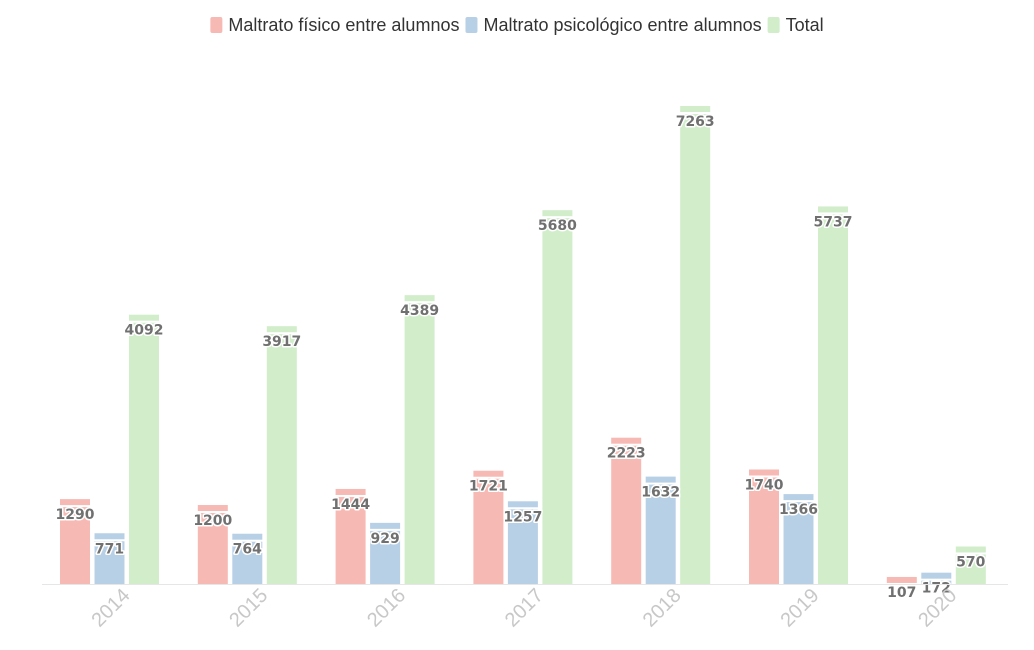  What do you see at coordinates (109, 536) in the screenshot?
I see `bar-maltrato-psicologico-entre-alumnos-2014-top` at bounding box center [109, 536].